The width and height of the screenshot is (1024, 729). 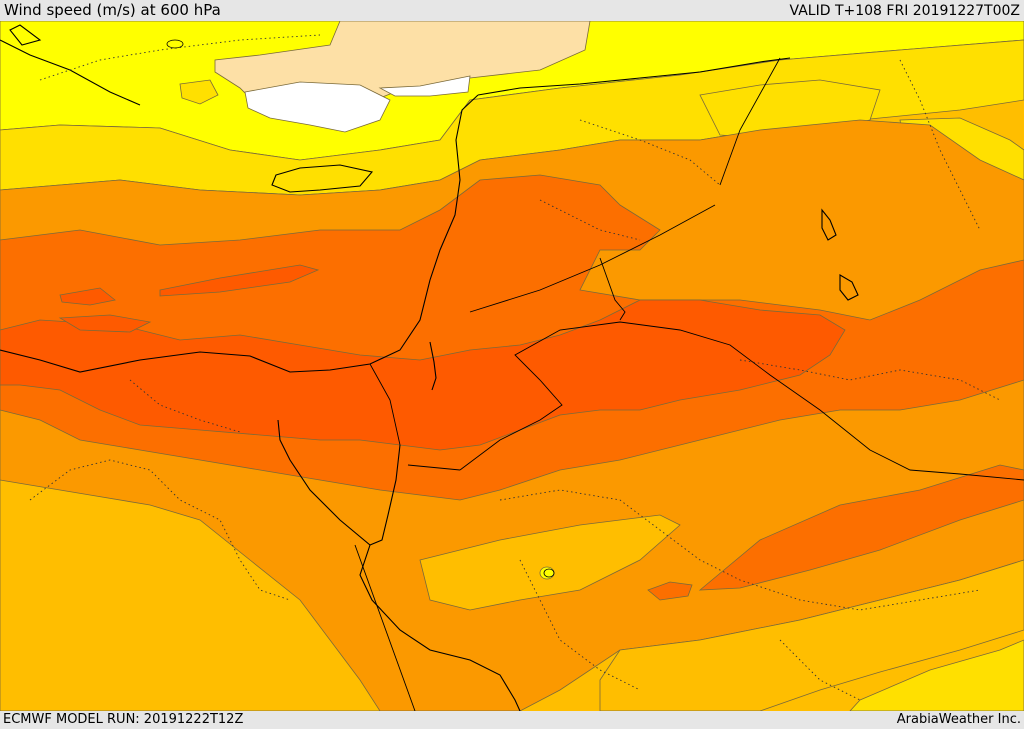 What do you see at coordinates (547, 573) in the screenshot?
I see `yellow-blob-southeast` at bounding box center [547, 573].